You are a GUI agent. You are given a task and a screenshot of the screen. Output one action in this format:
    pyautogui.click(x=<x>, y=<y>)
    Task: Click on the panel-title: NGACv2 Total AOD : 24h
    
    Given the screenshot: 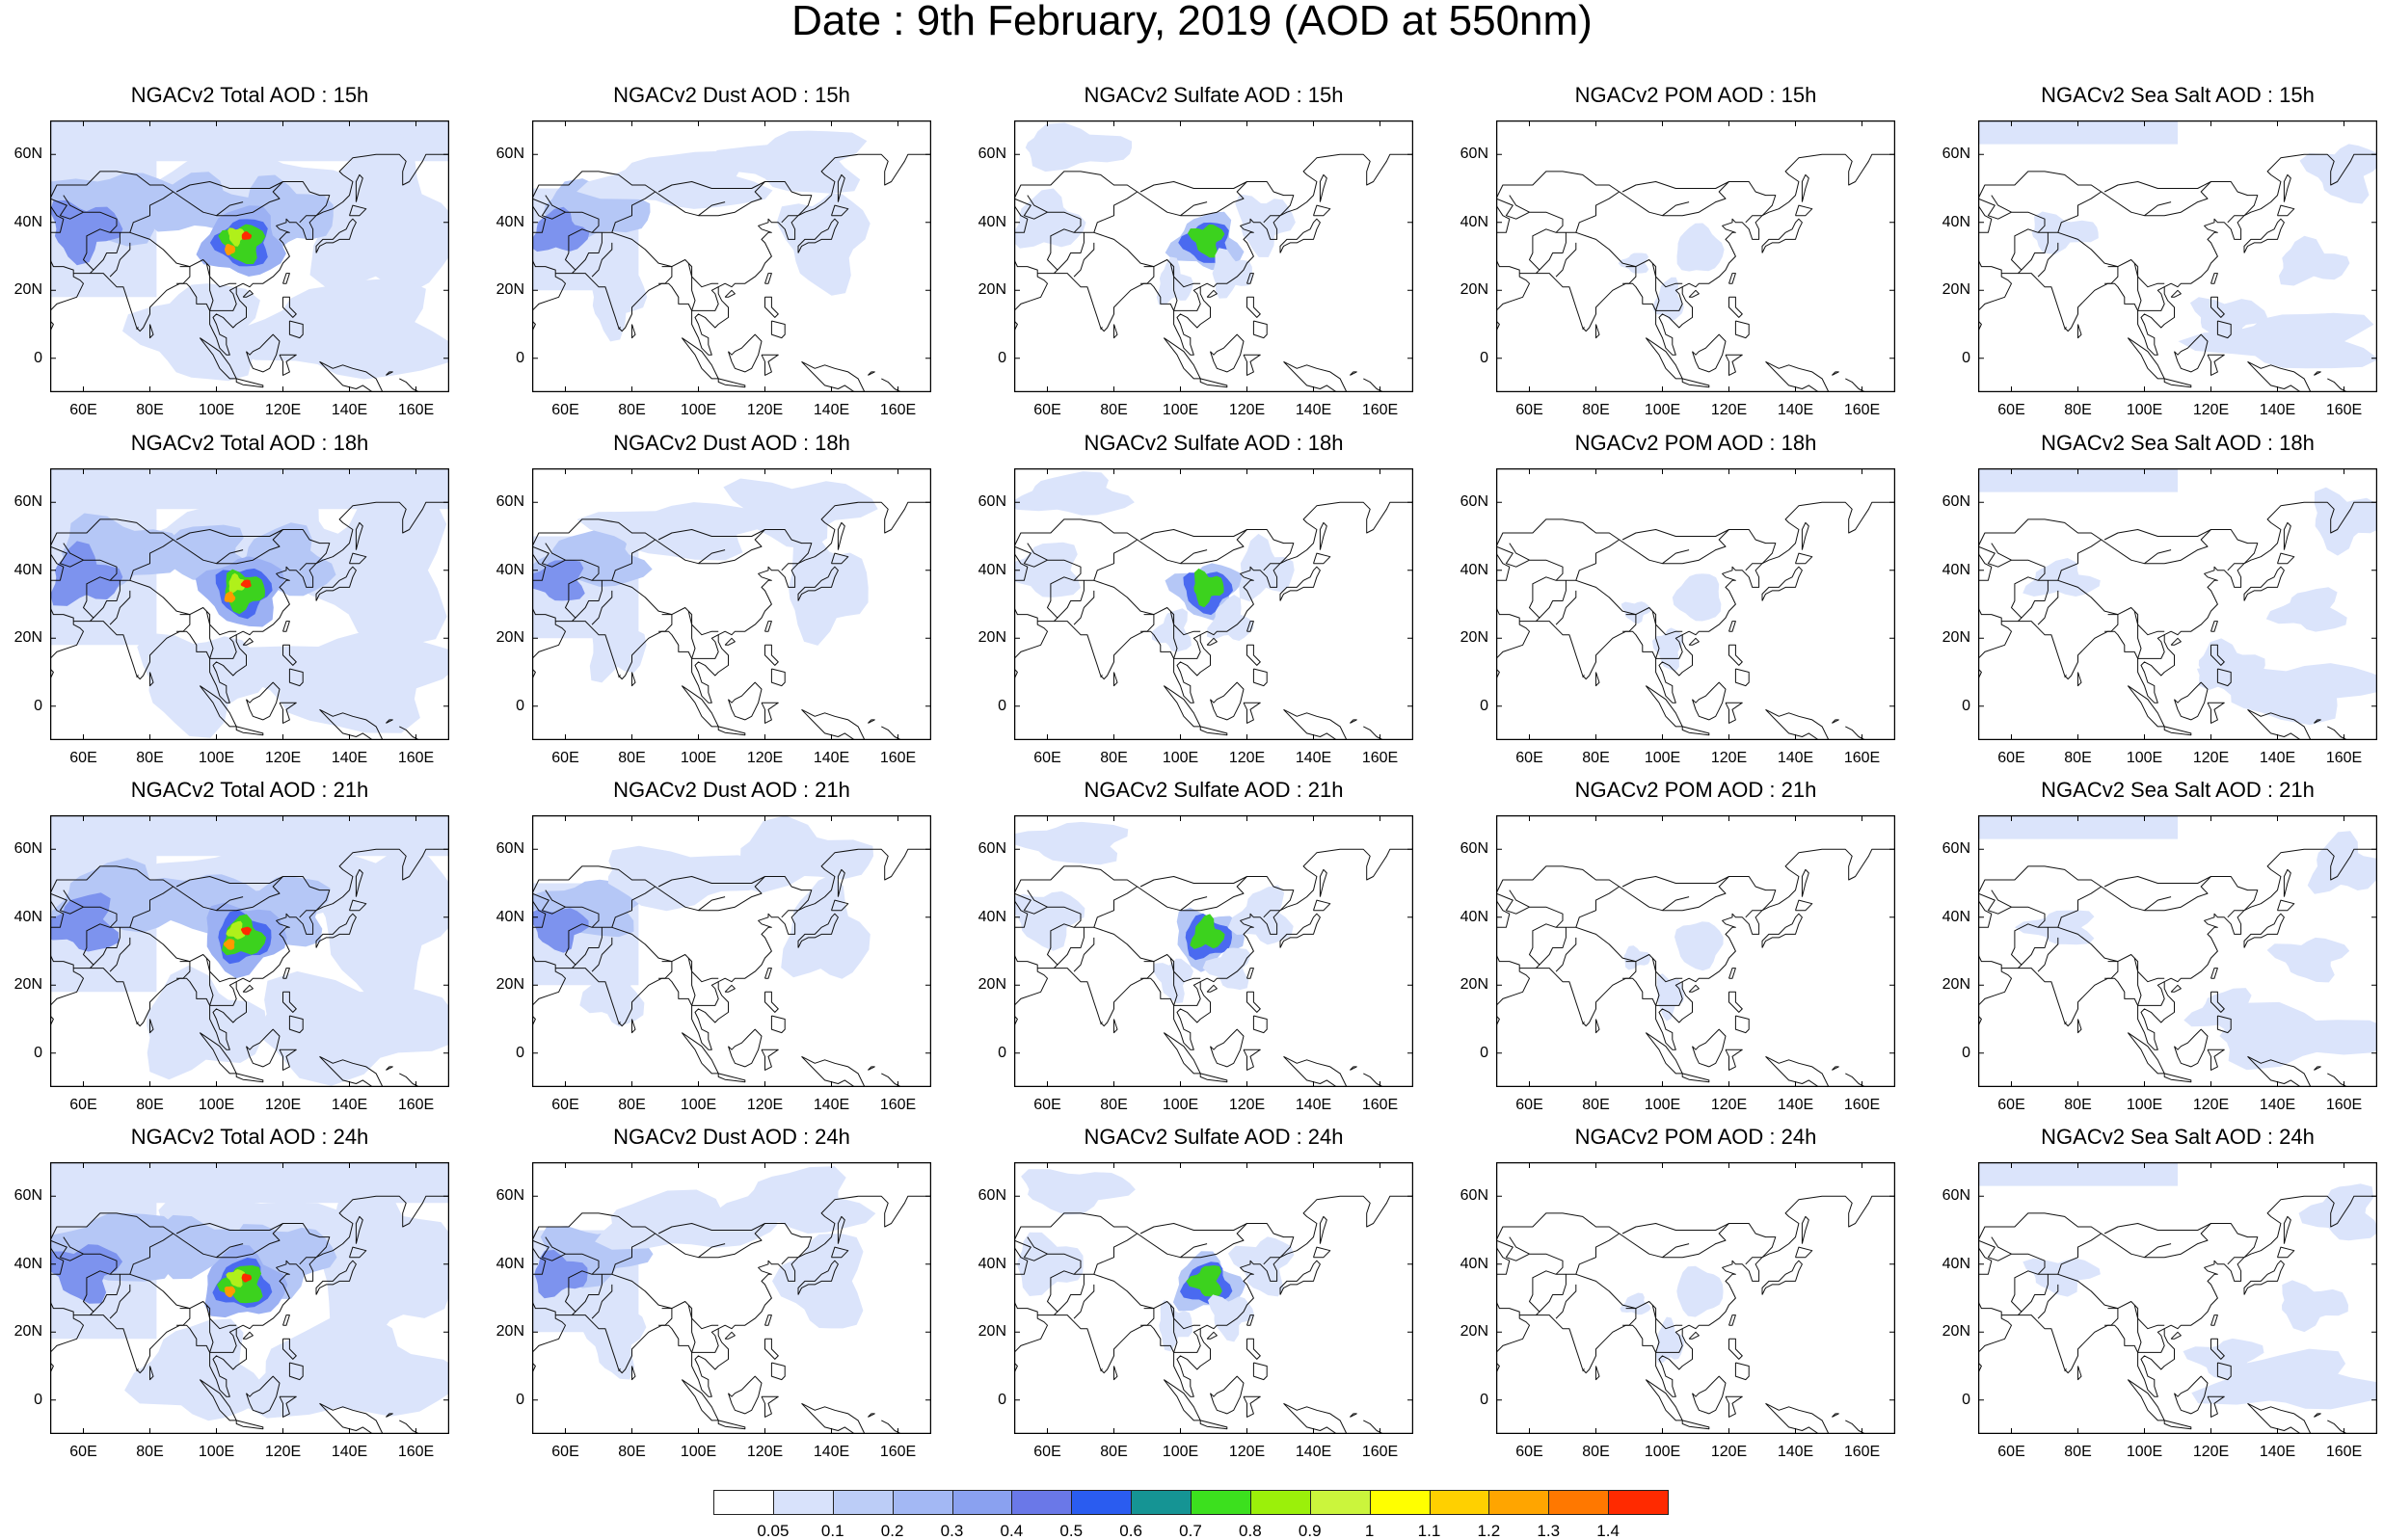 What is the action you would take?
    pyautogui.click(x=250, y=1137)
    